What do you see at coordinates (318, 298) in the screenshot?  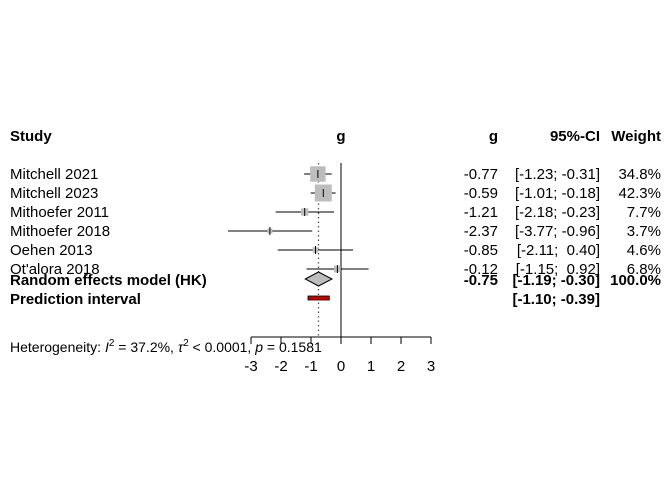 I see `prediction-interval-bar` at bounding box center [318, 298].